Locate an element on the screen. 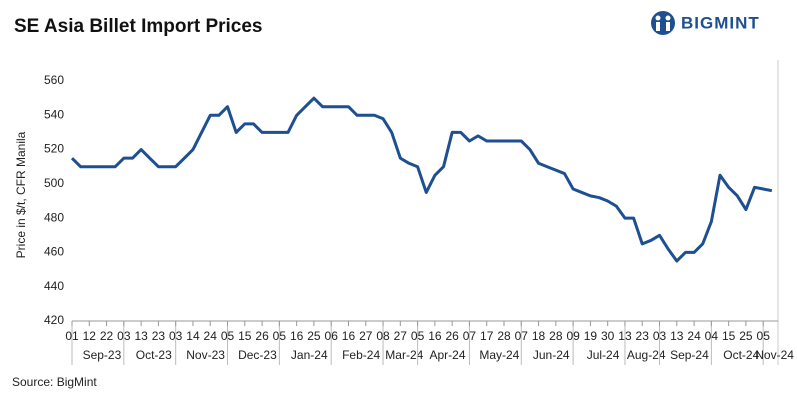 The image size is (797, 402). x-tick-label: 04 is located at coordinates (712, 336).